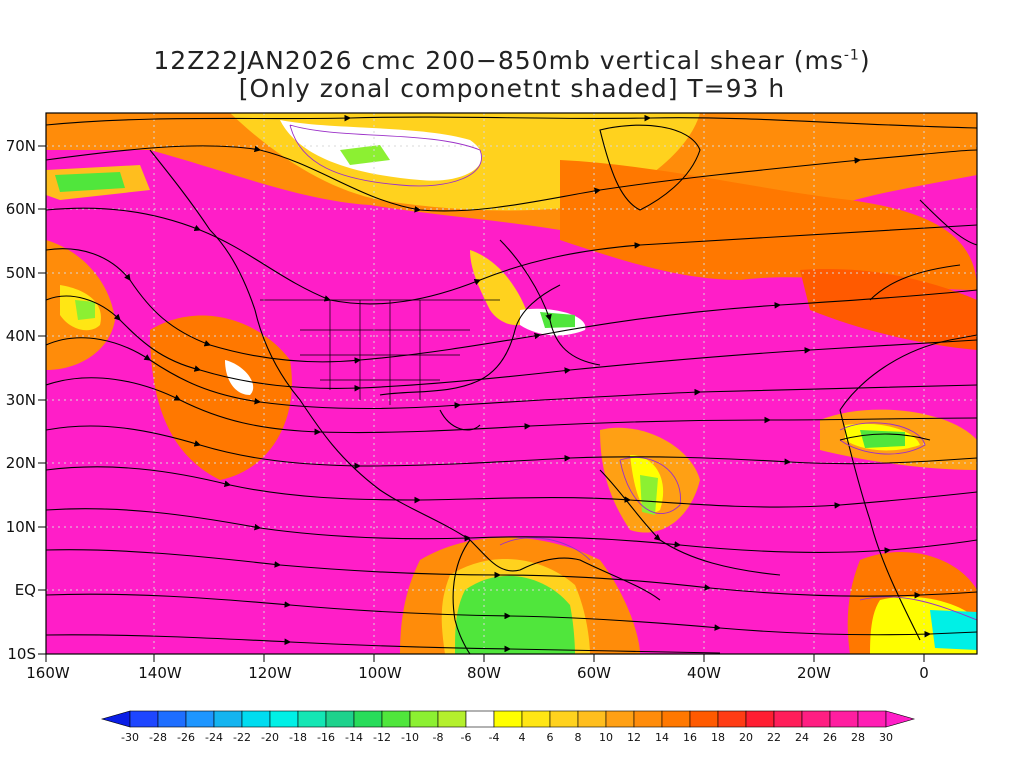 The height and width of the screenshot is (768, 1024). Describe the element at coordinates (438, 737) in the screenshot. I see `colorbar-label: -8` at that location.